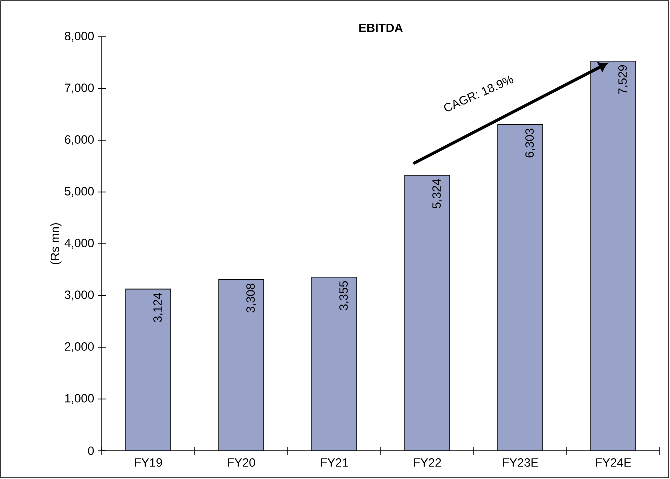 The height and width of the screenshot is (479, 670). Describe the element at coordinates (79, 347) in the screenshot. I see `y-tick-label: 2,000` at that location.